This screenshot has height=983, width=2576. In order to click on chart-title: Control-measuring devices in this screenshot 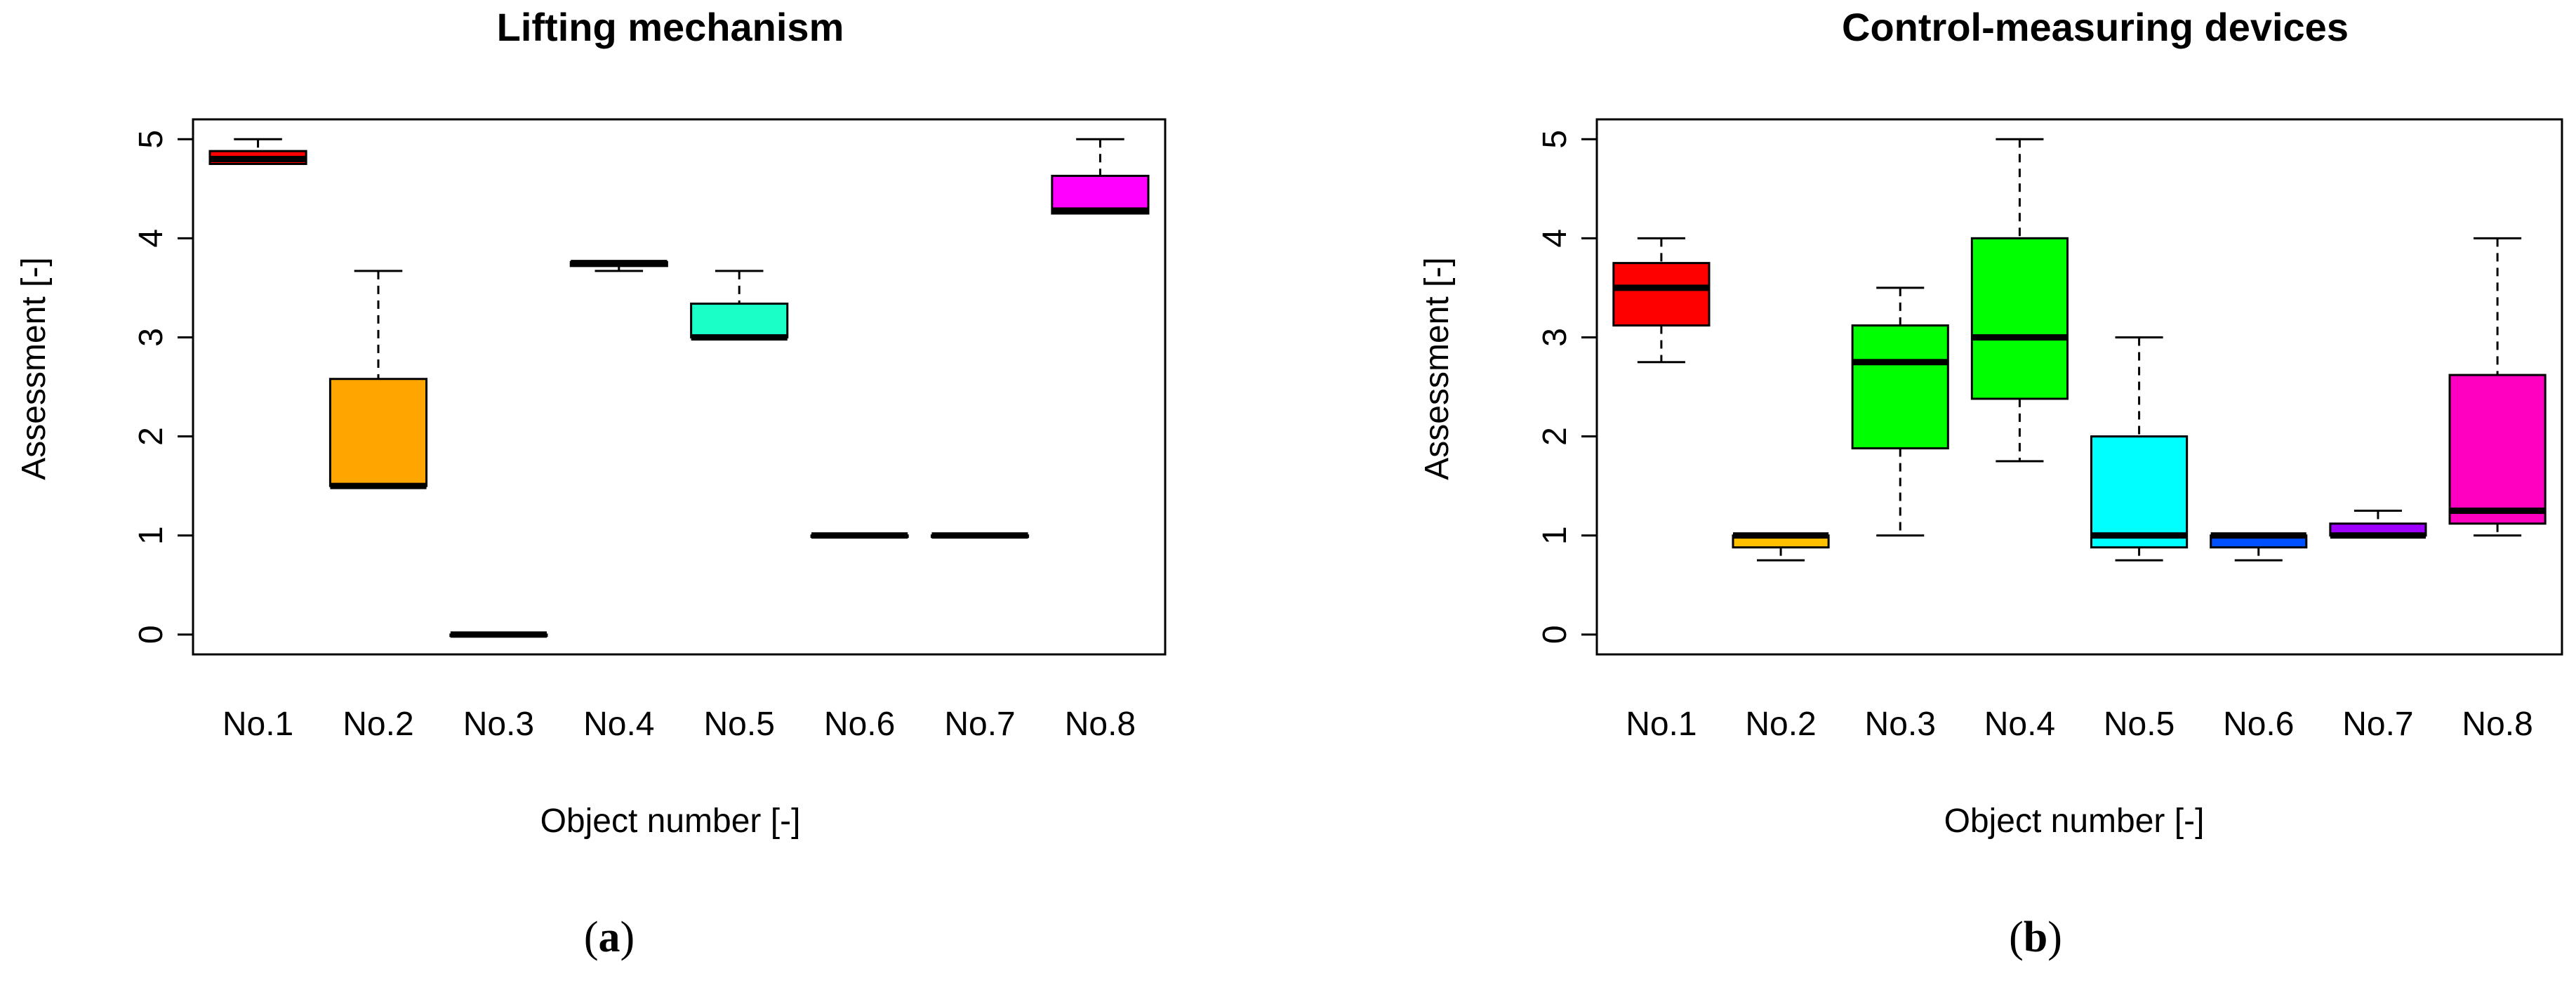, I will do `click(2095, 27)`.